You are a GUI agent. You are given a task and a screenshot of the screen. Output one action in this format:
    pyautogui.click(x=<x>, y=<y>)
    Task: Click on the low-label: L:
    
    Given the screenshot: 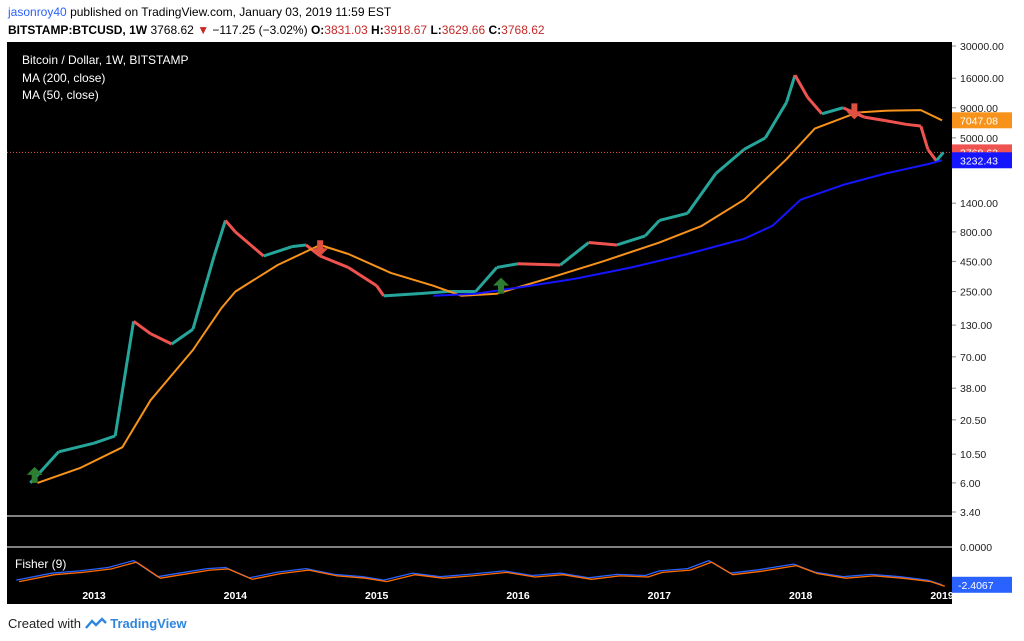 What is the action you would take?
    pyautogui.click(x=436, y=30)
    